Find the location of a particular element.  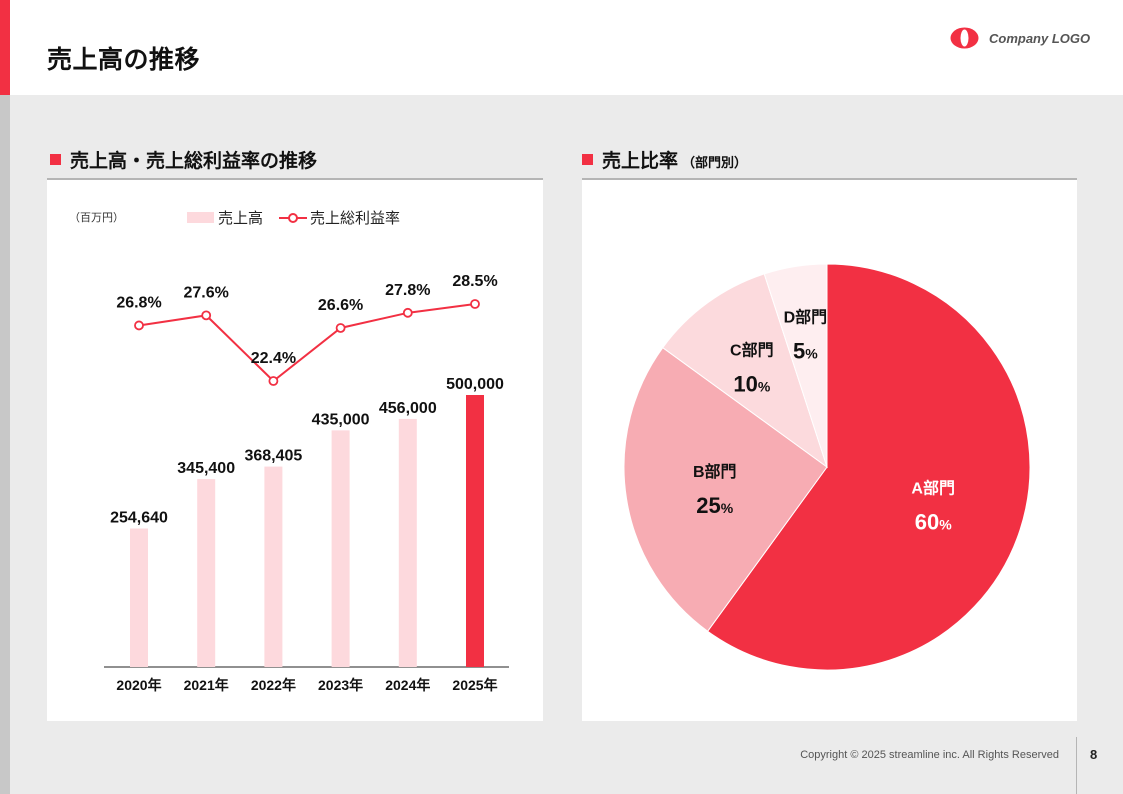

sales-ratio-subtitle: （部門別） is located at coordinates (715, 162).